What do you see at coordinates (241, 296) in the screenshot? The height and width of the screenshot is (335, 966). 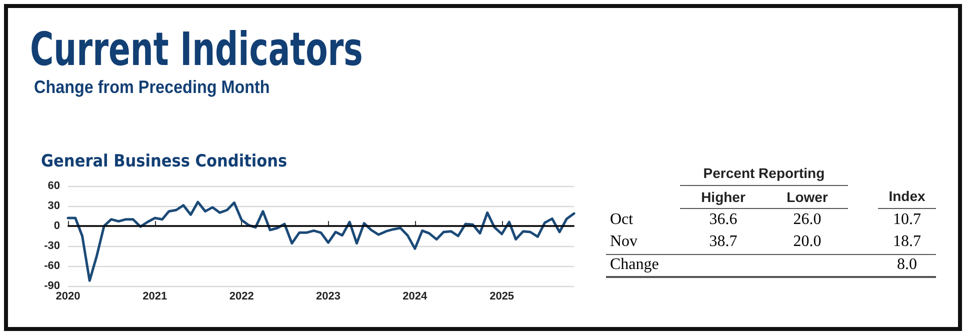 I see `x-tick-label: 2022` at bounding box center [241, 296].